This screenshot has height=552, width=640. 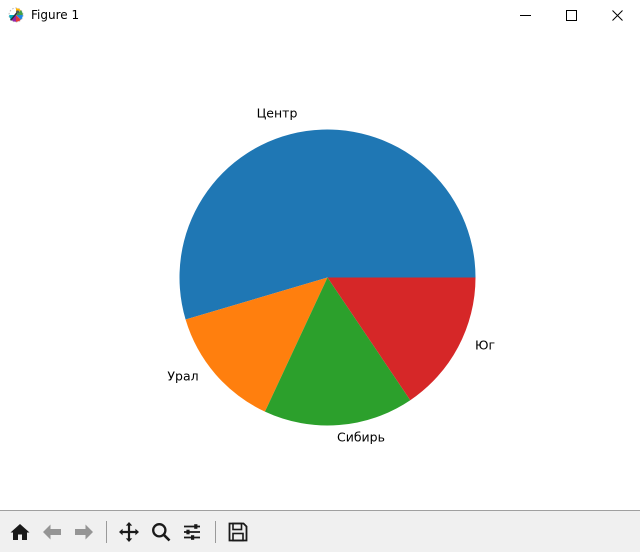 What do you see at coordinates (277, 113) in the screenshot?
I see `pie-slice-label: Центр` at bounding box center [277, 113].